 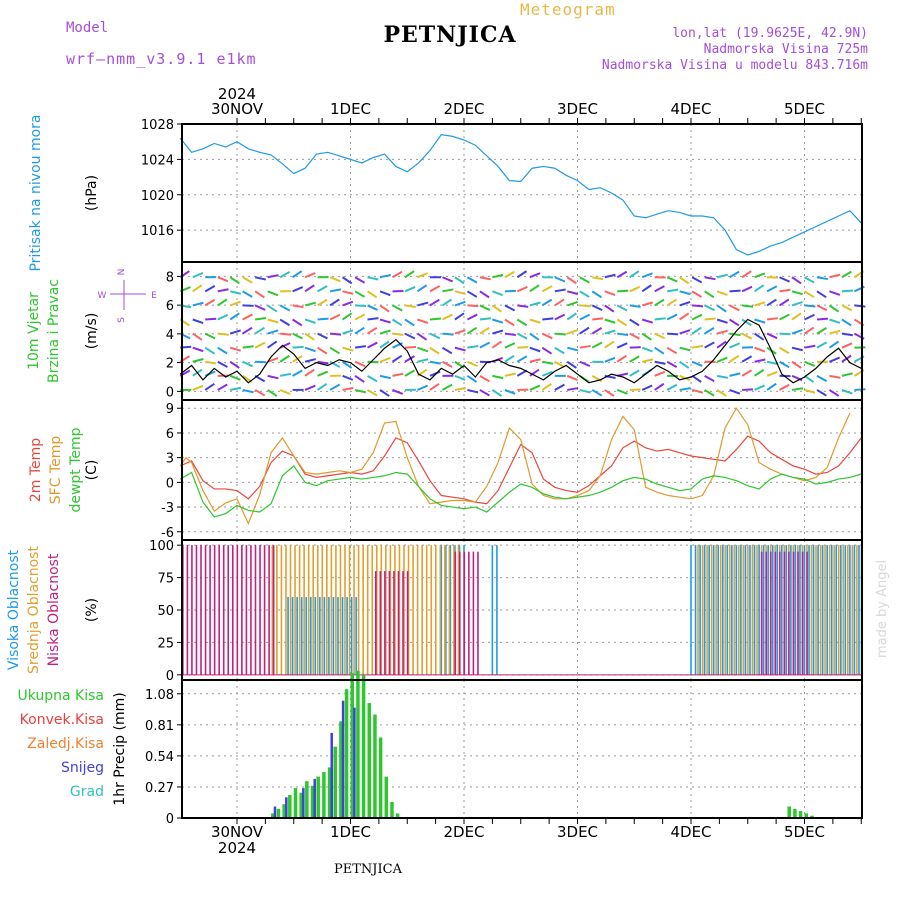 I want to click on pressure-label: Pritisak na nivou mora, so click(x=36, y=192).